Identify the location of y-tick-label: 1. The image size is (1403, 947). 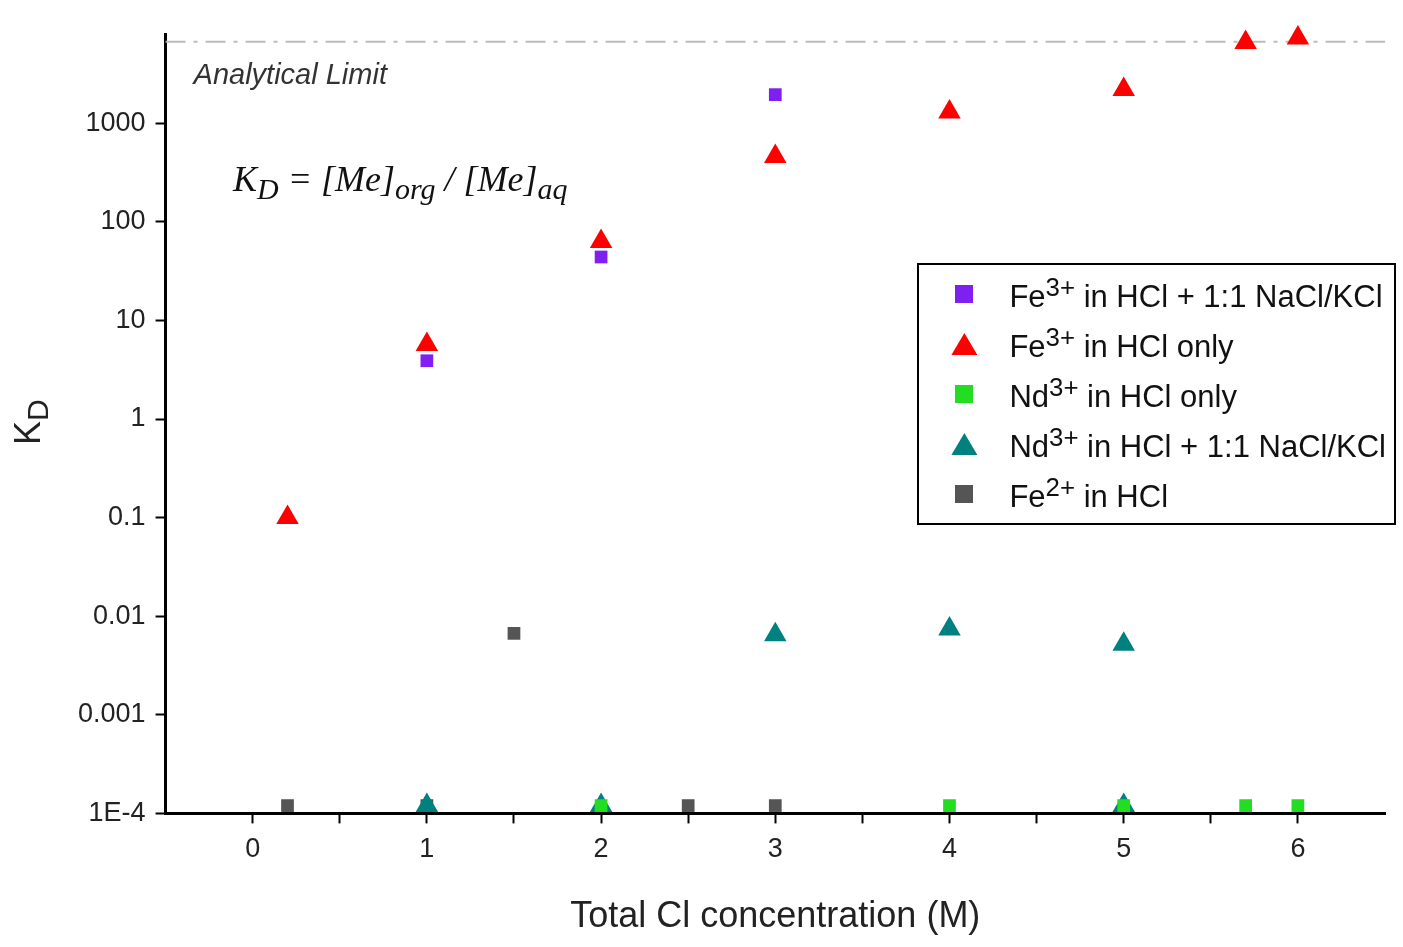
(138, 417).